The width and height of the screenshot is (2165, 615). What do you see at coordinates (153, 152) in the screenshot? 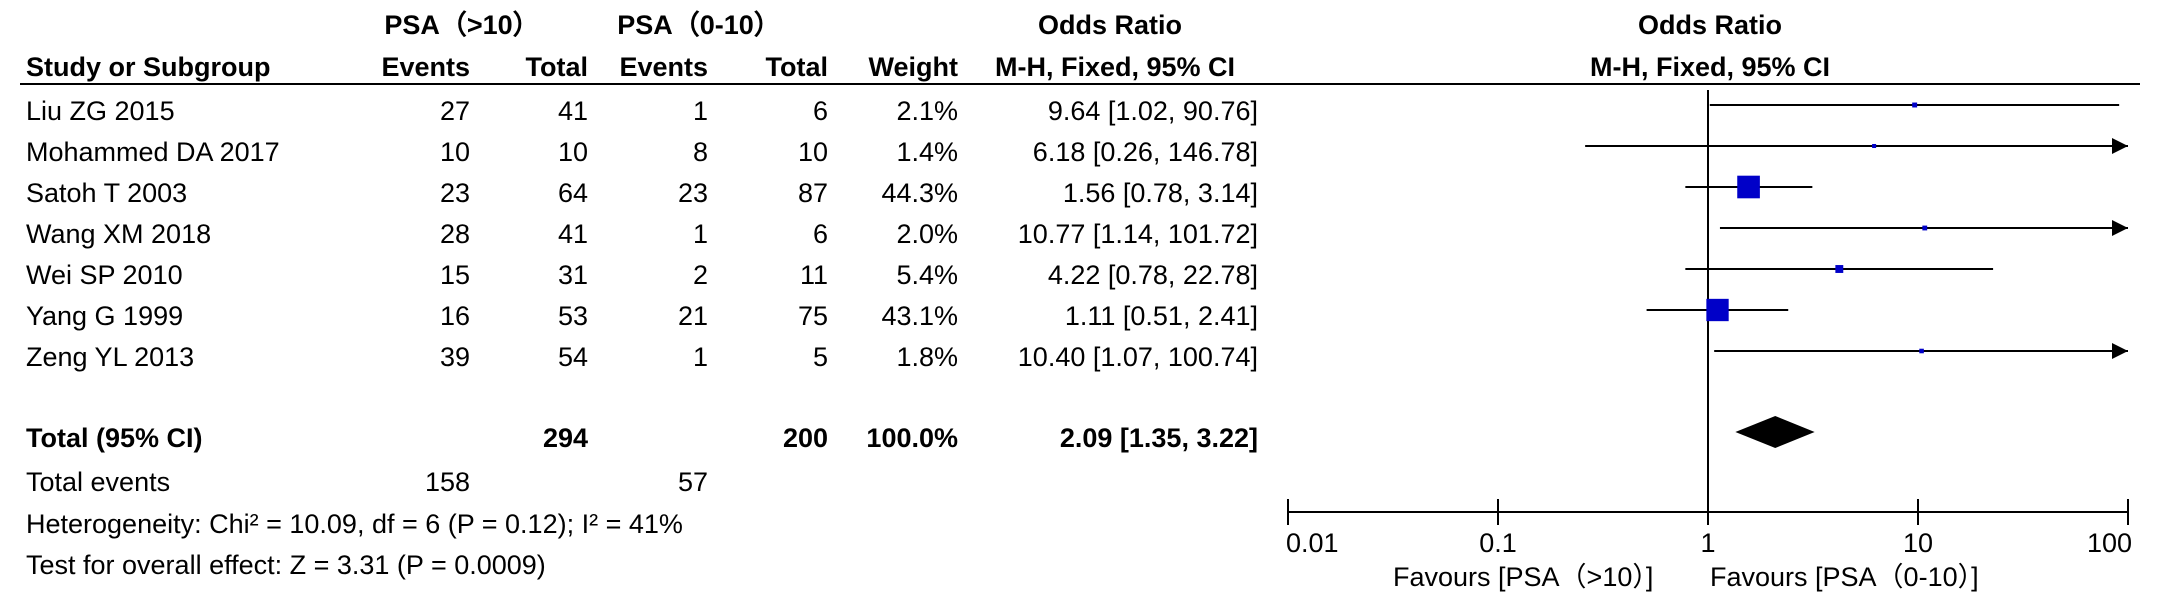
I see `study-name: Mohammed DA 2017` at bounding box center [153, 152].